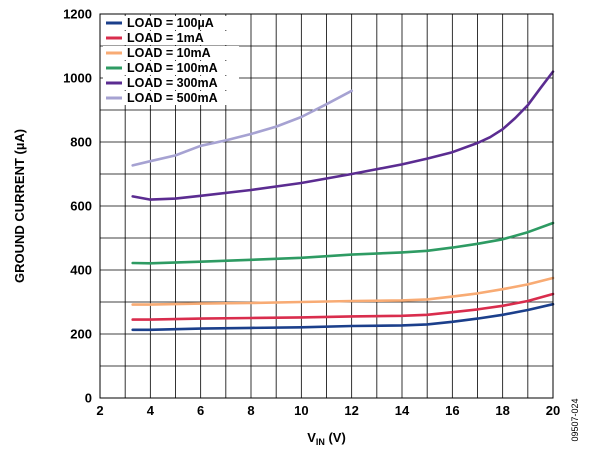 The image size is (595, 454). What do you see at coordinates (553, 410) in the screenshot?
I see `x-tick-label: 20` at bounding box center [553, 410].